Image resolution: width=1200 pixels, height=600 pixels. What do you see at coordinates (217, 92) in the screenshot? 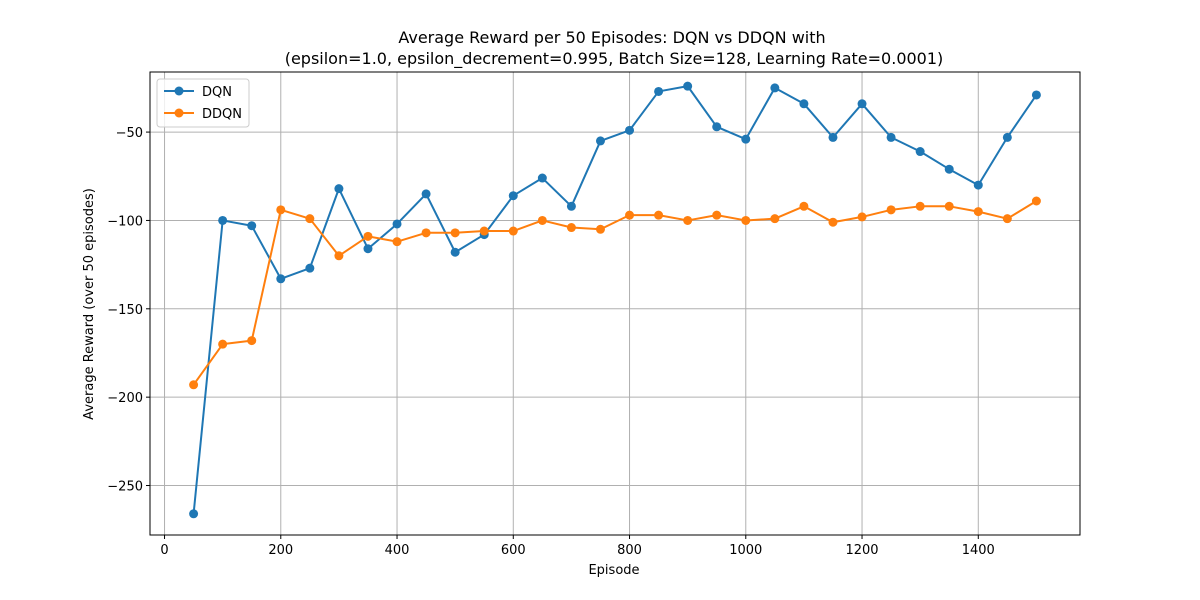
I see `legend-label-dqn: DQN` at bounding box center [217, 92].